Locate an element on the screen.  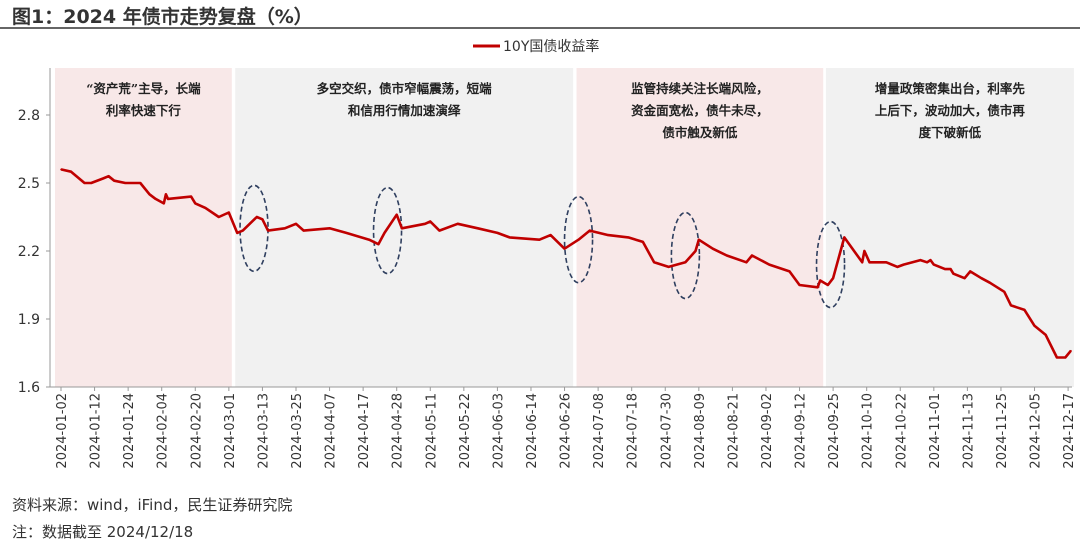
title-divider is located at coordinates (540, 28).